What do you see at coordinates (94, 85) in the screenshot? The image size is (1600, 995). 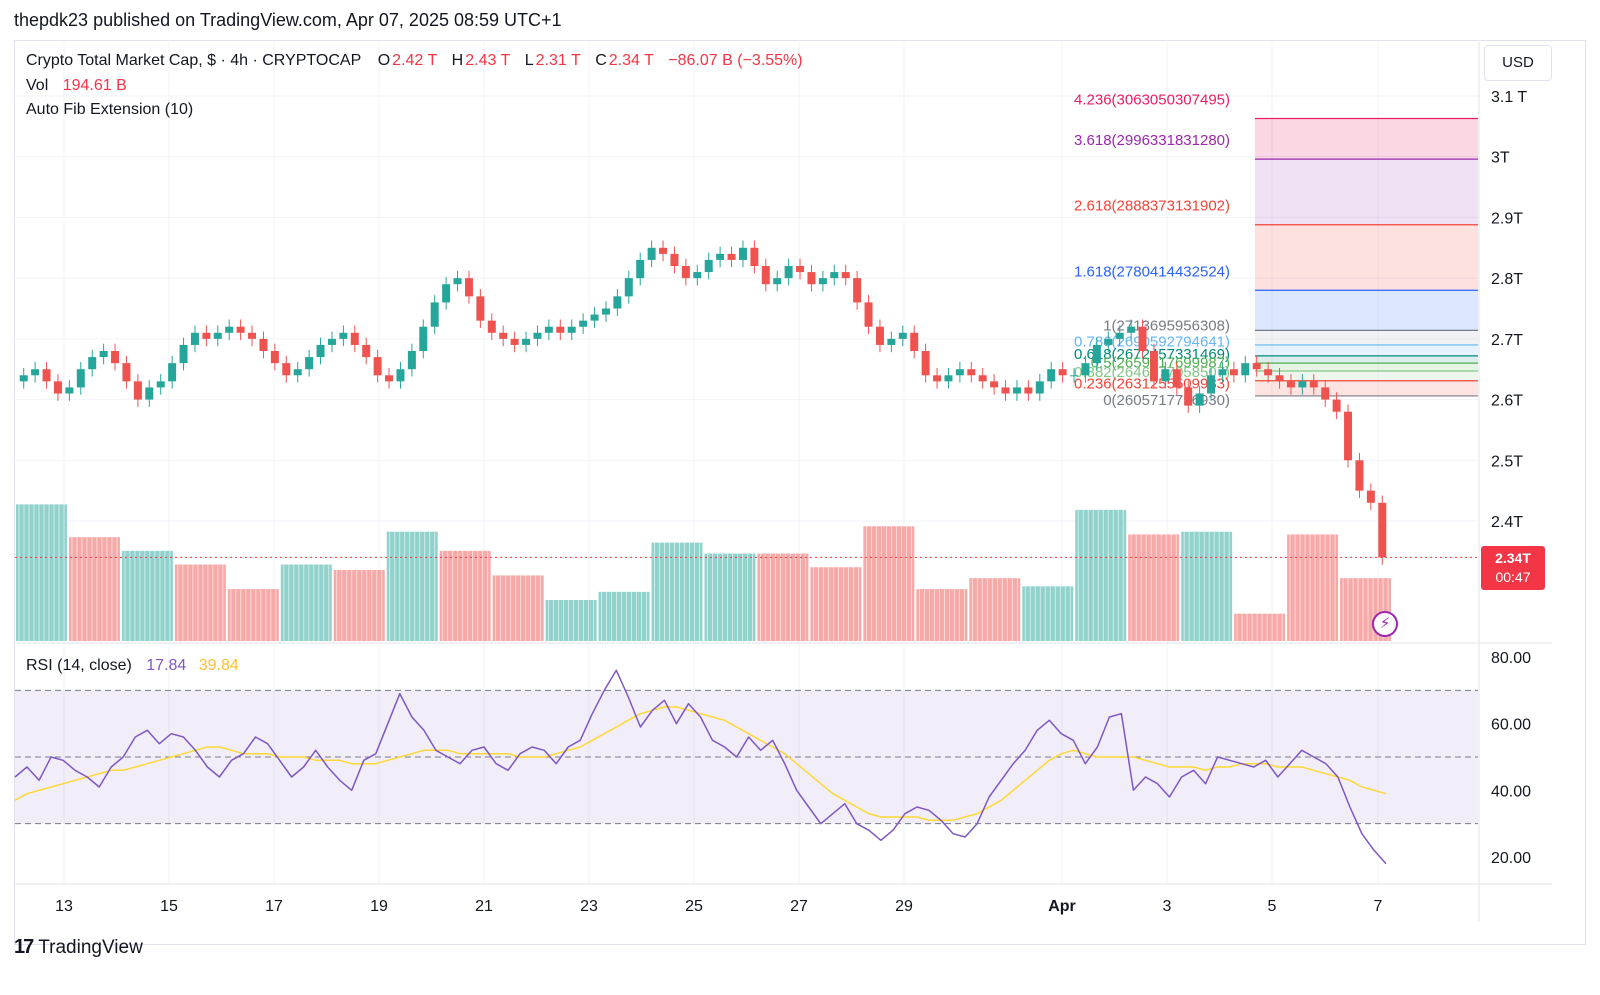 I see `vol-value: 194.61 B` at bounding box center [94, 85].